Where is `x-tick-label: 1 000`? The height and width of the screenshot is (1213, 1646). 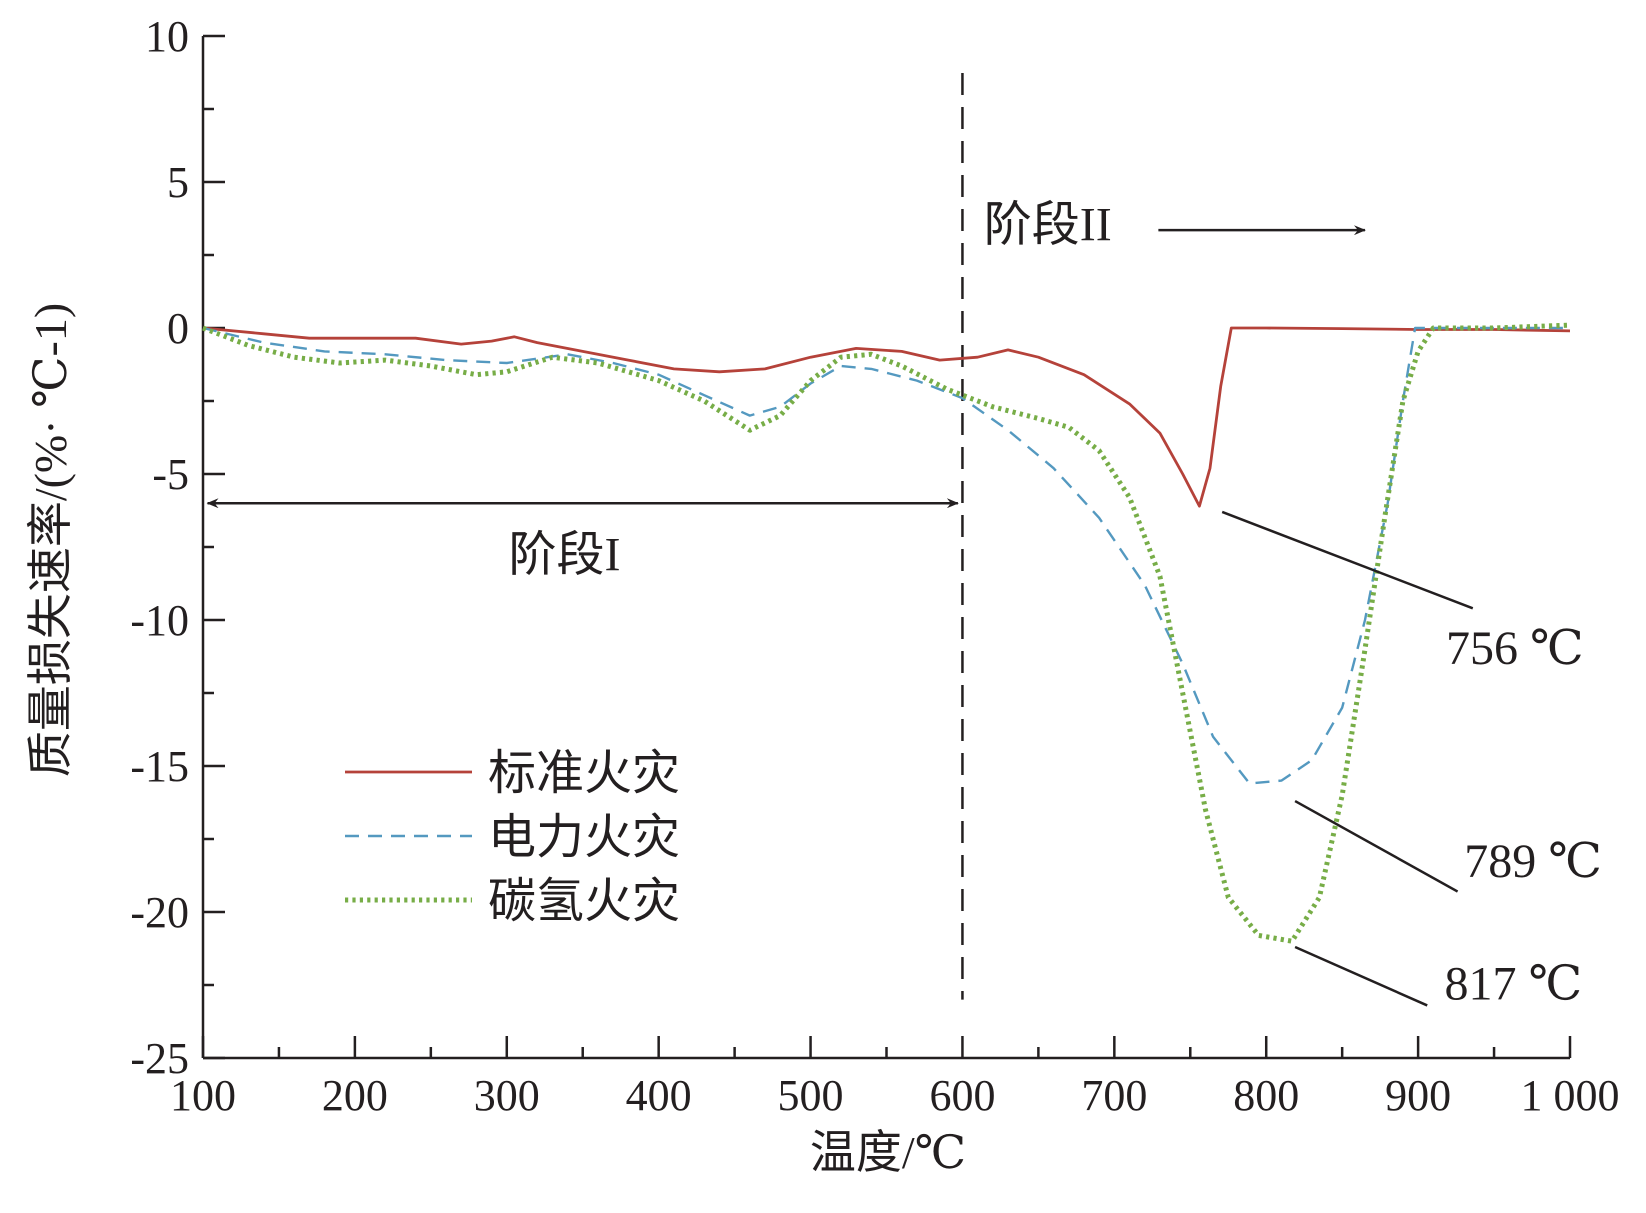 x-tick-label: 1 000 is located at coordinates (1570, 1095).